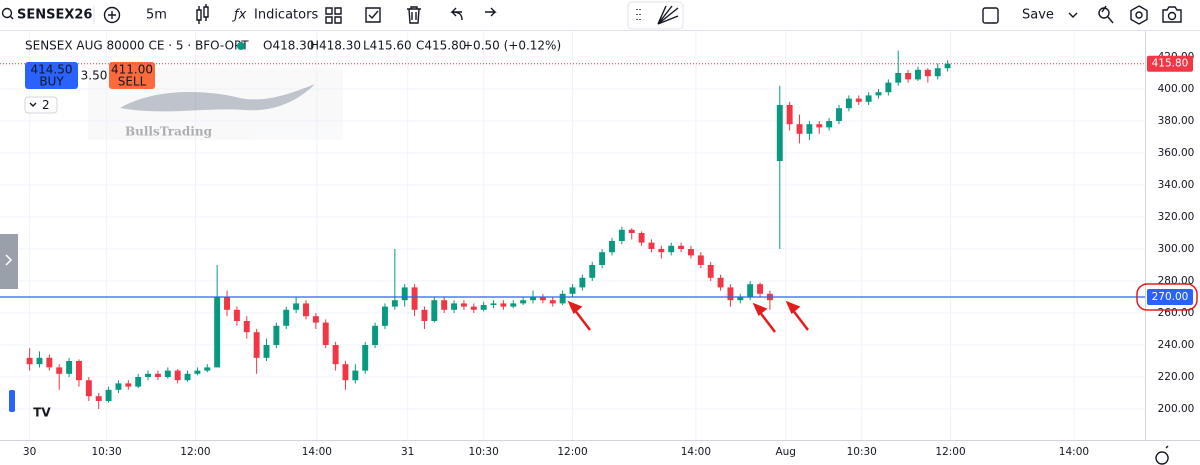  What do you see at coordinates (156, 15) in the screenshot?
I see `interval: 5m` at bounding box center [156, 15].